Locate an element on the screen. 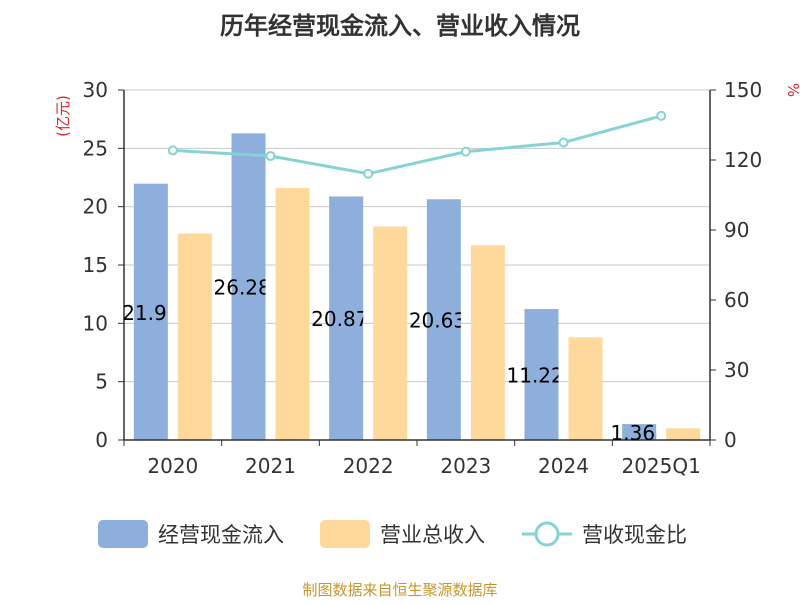  left-tick-label: 30 is located at coordinates (95, 90).